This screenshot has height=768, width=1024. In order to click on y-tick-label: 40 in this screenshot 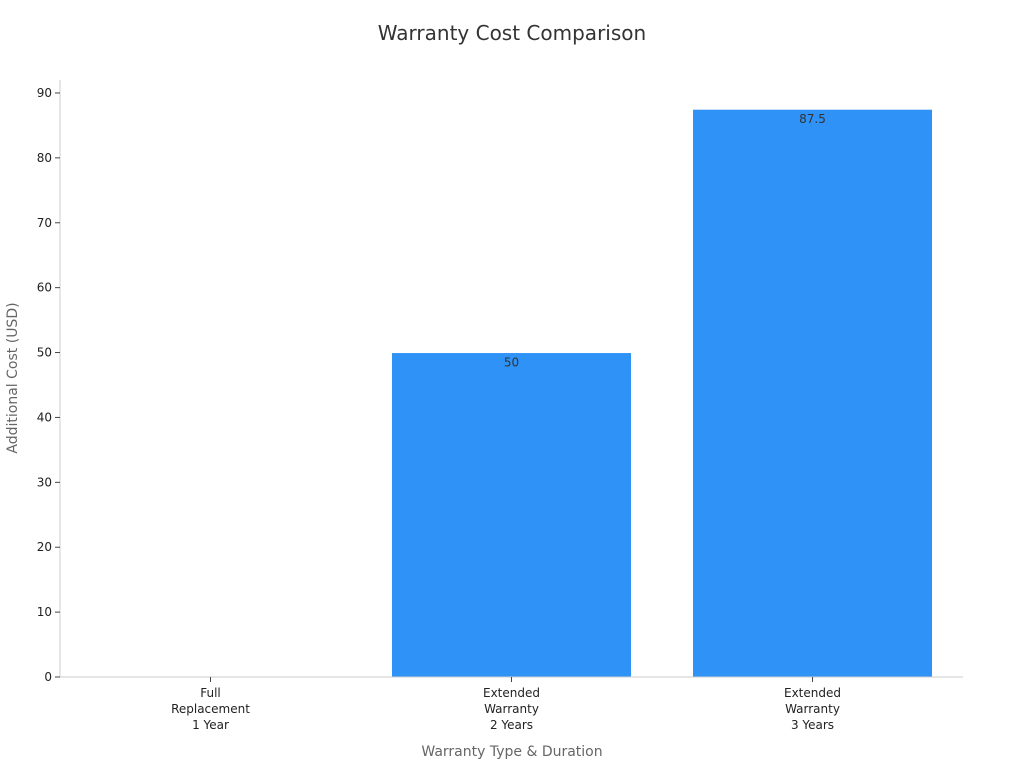, I will do `click(44, 417)`.